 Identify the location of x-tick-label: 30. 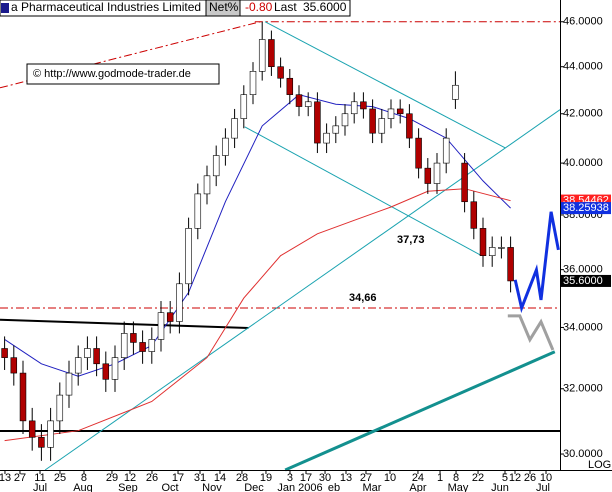
(325, 478).